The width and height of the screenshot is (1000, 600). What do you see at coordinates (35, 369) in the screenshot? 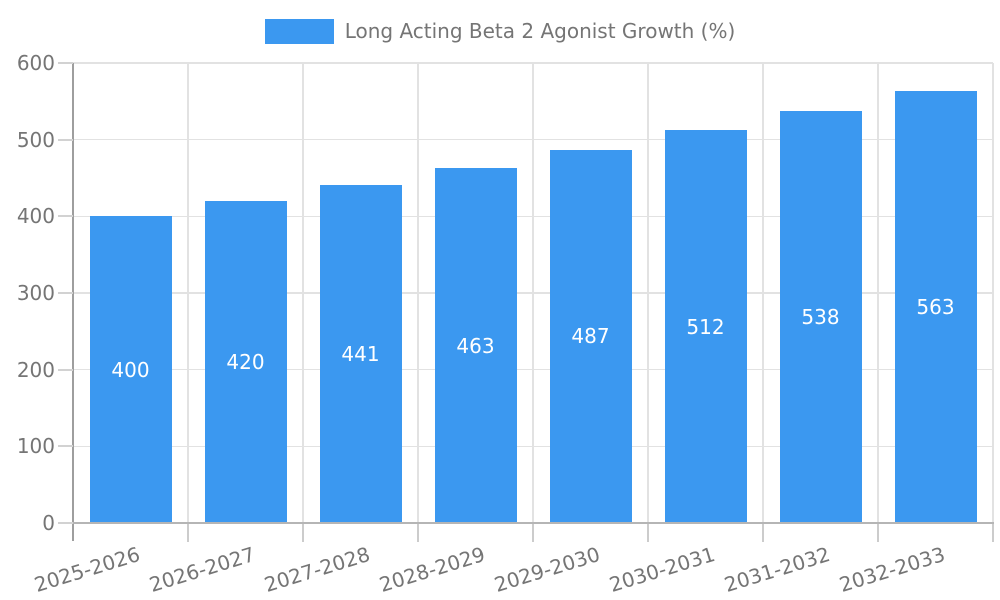
I see `y-tick-label: 200` at bounding box center [35, 369].